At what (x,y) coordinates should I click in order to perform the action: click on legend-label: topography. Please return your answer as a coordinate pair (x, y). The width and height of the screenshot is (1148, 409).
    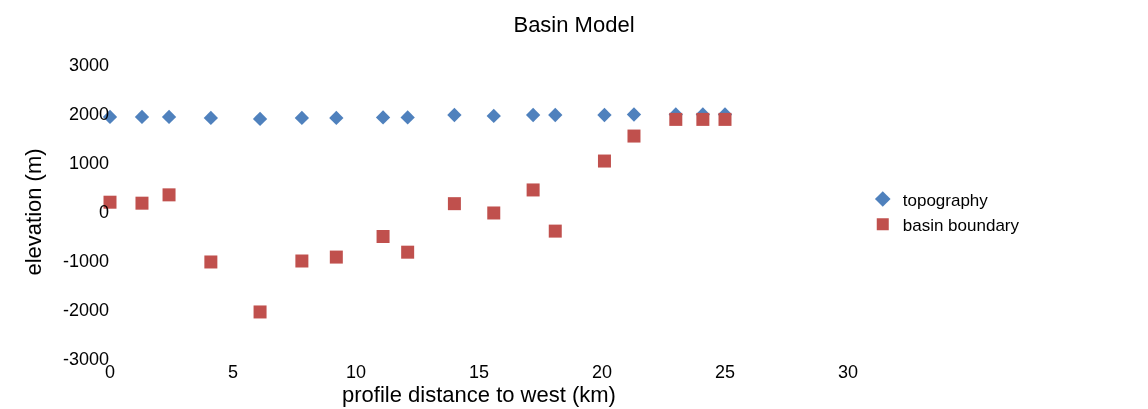
    Looking at the image, I should click on (945, 200).